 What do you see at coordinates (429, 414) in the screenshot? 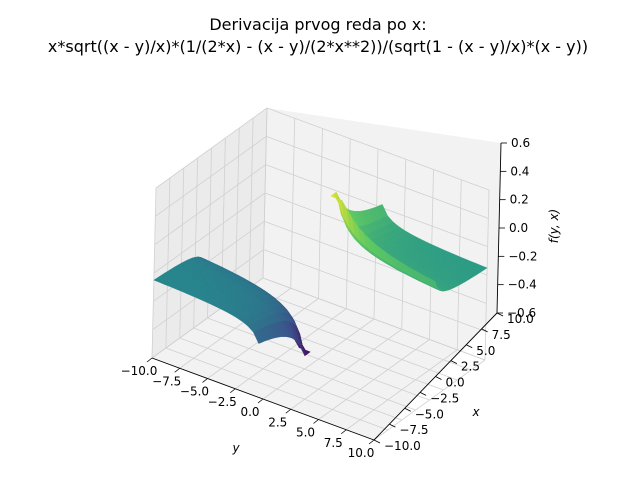
I see `x-tick-label: −5.0` at bounding box center [429, 414].